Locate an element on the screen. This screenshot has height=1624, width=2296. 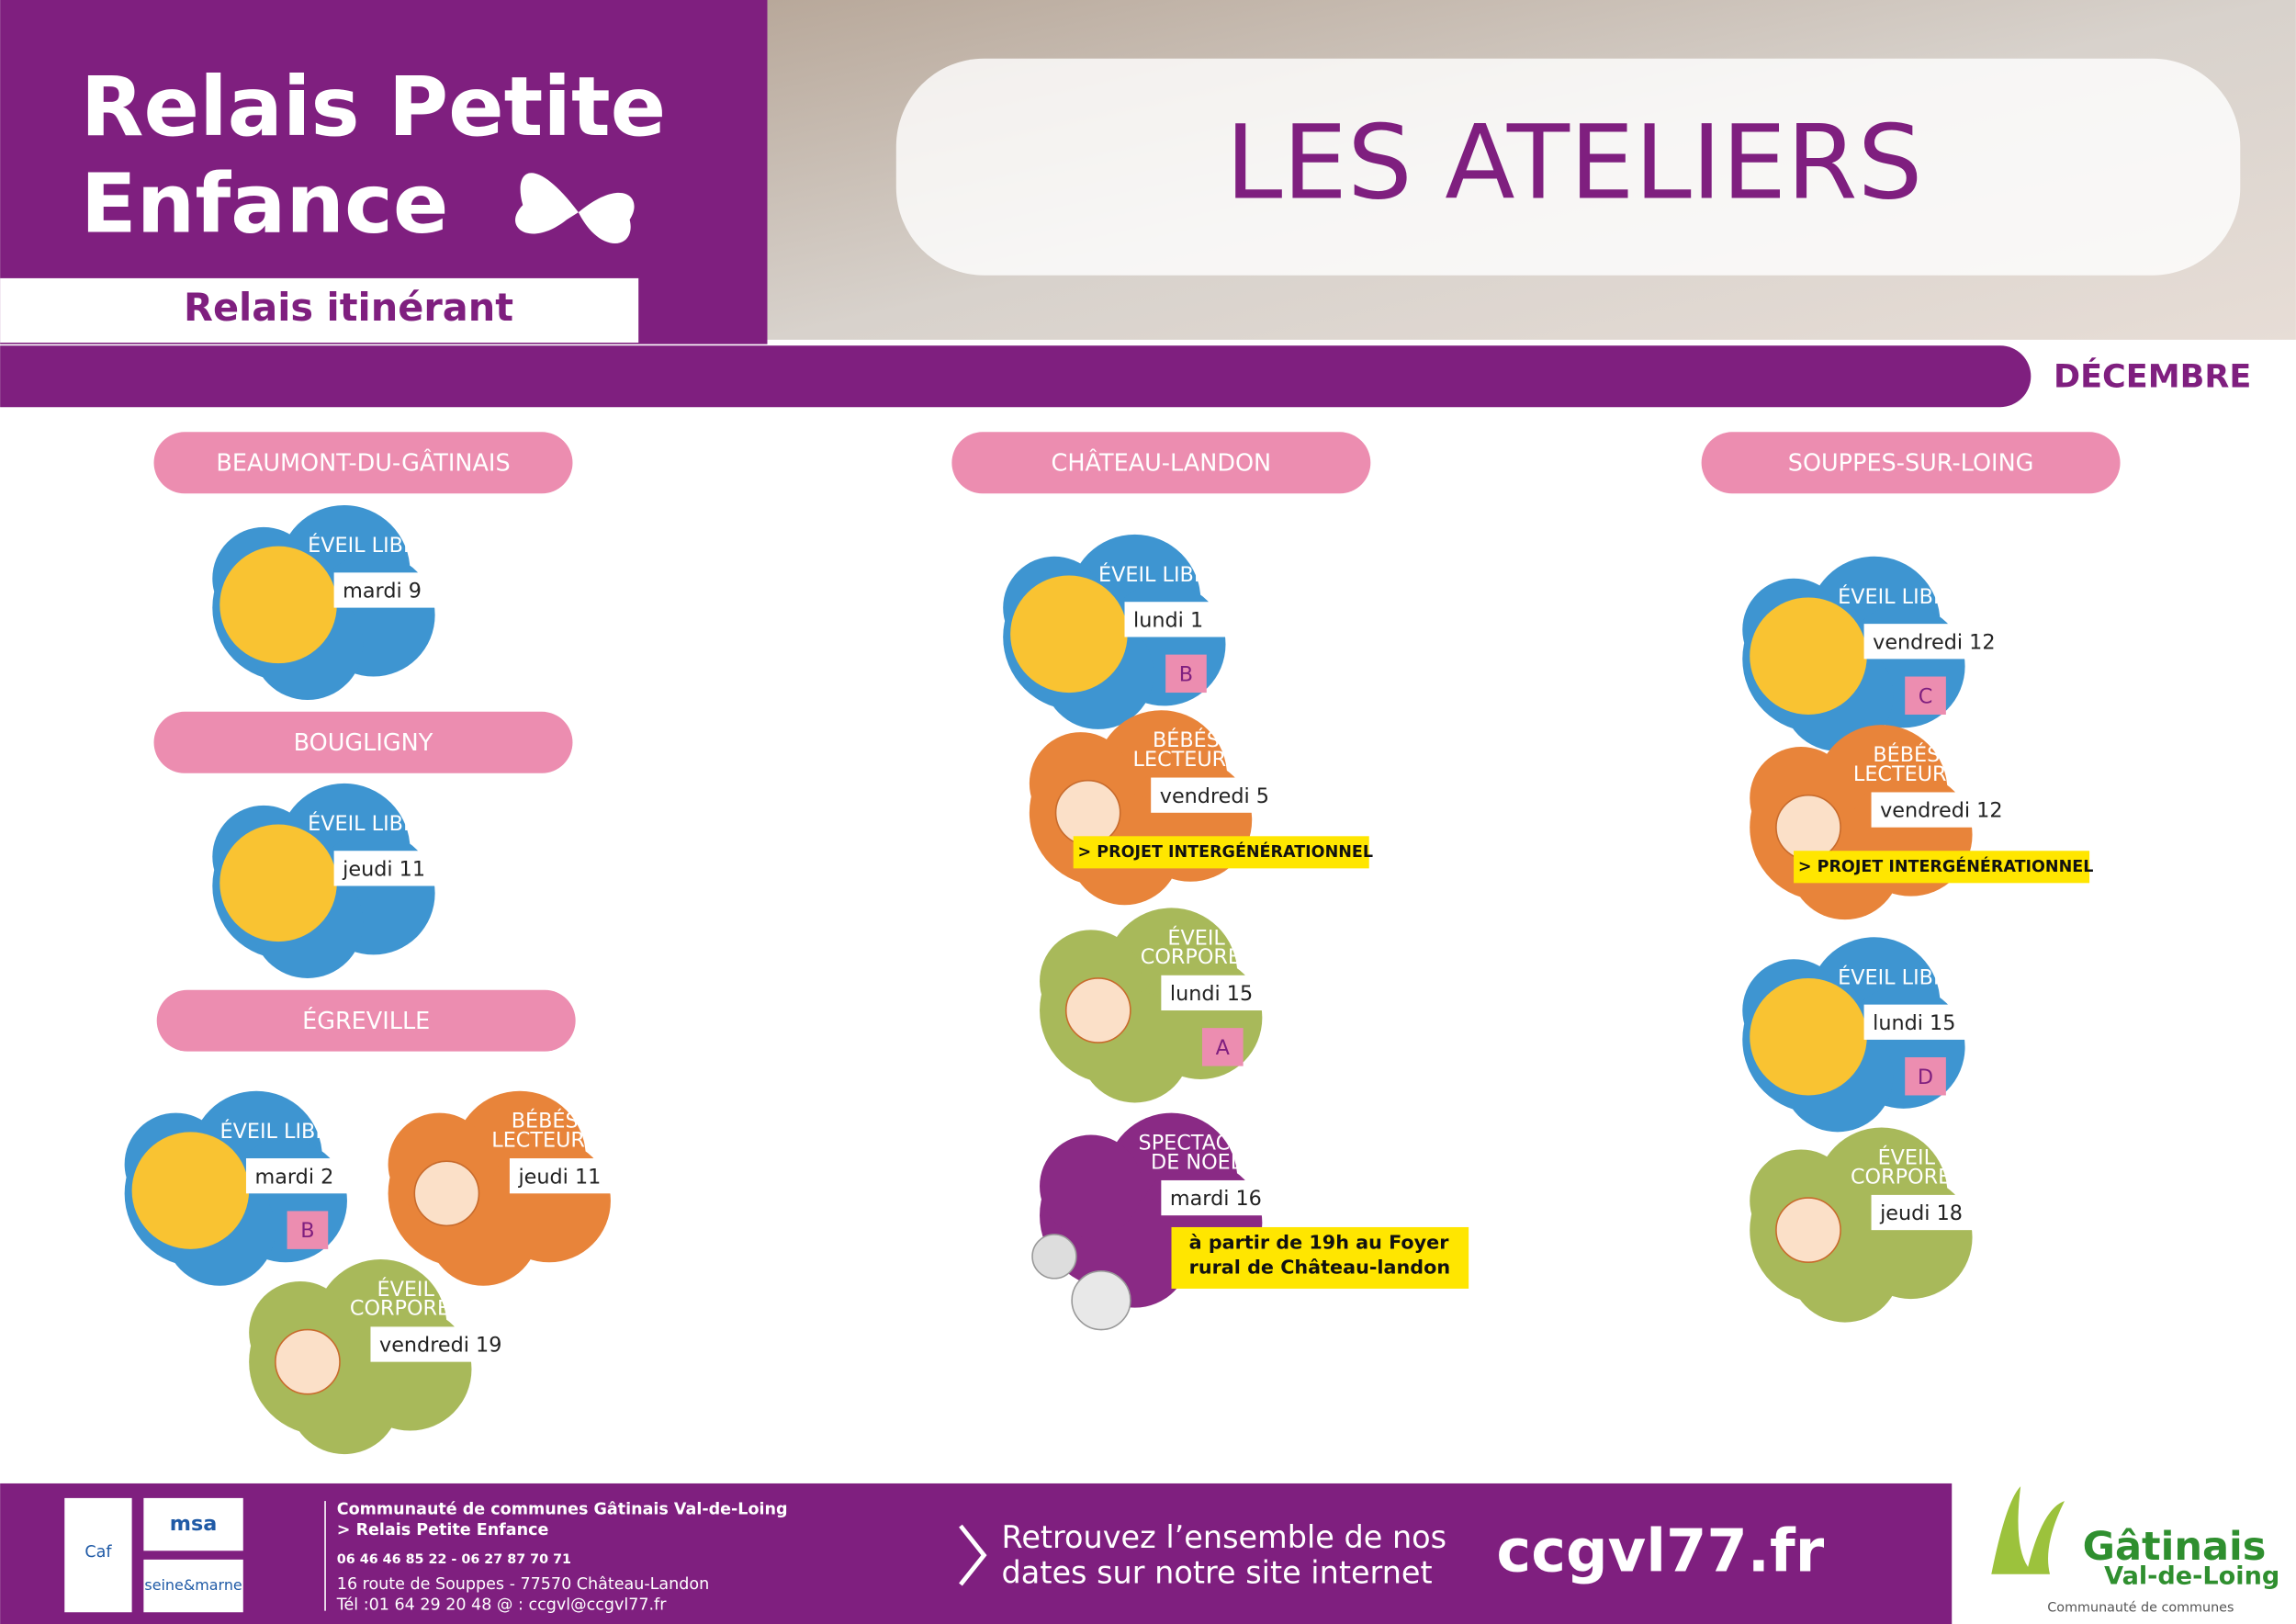
atelier-note: rural de Château-landon is located at coordinates (1319, 1268).